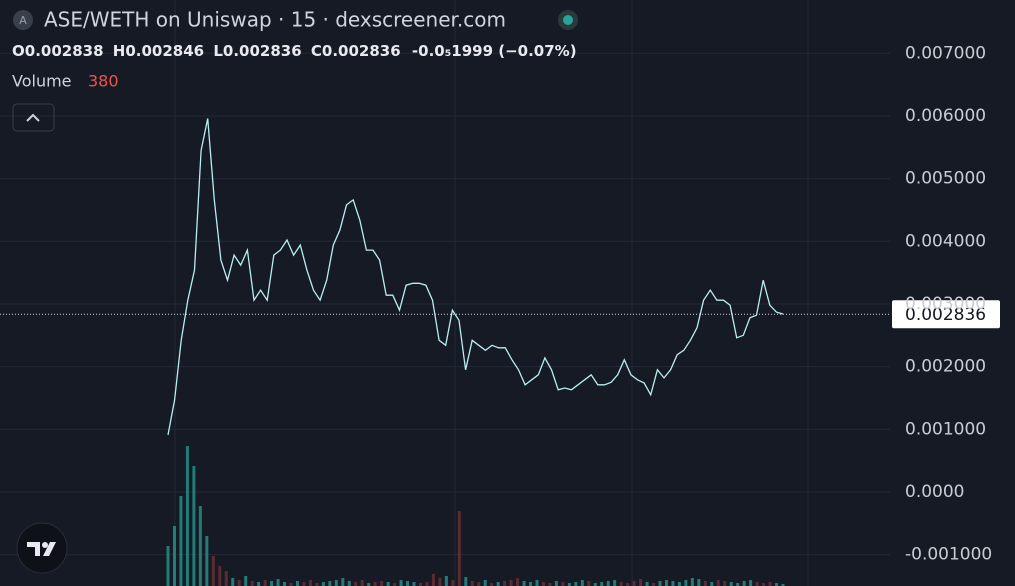 The height and width of the screenshot is (586, 1015). What do you see at coordinates (18, 51) in the screenshot?
I see `open-label: O` at bounding box center [18, 51].